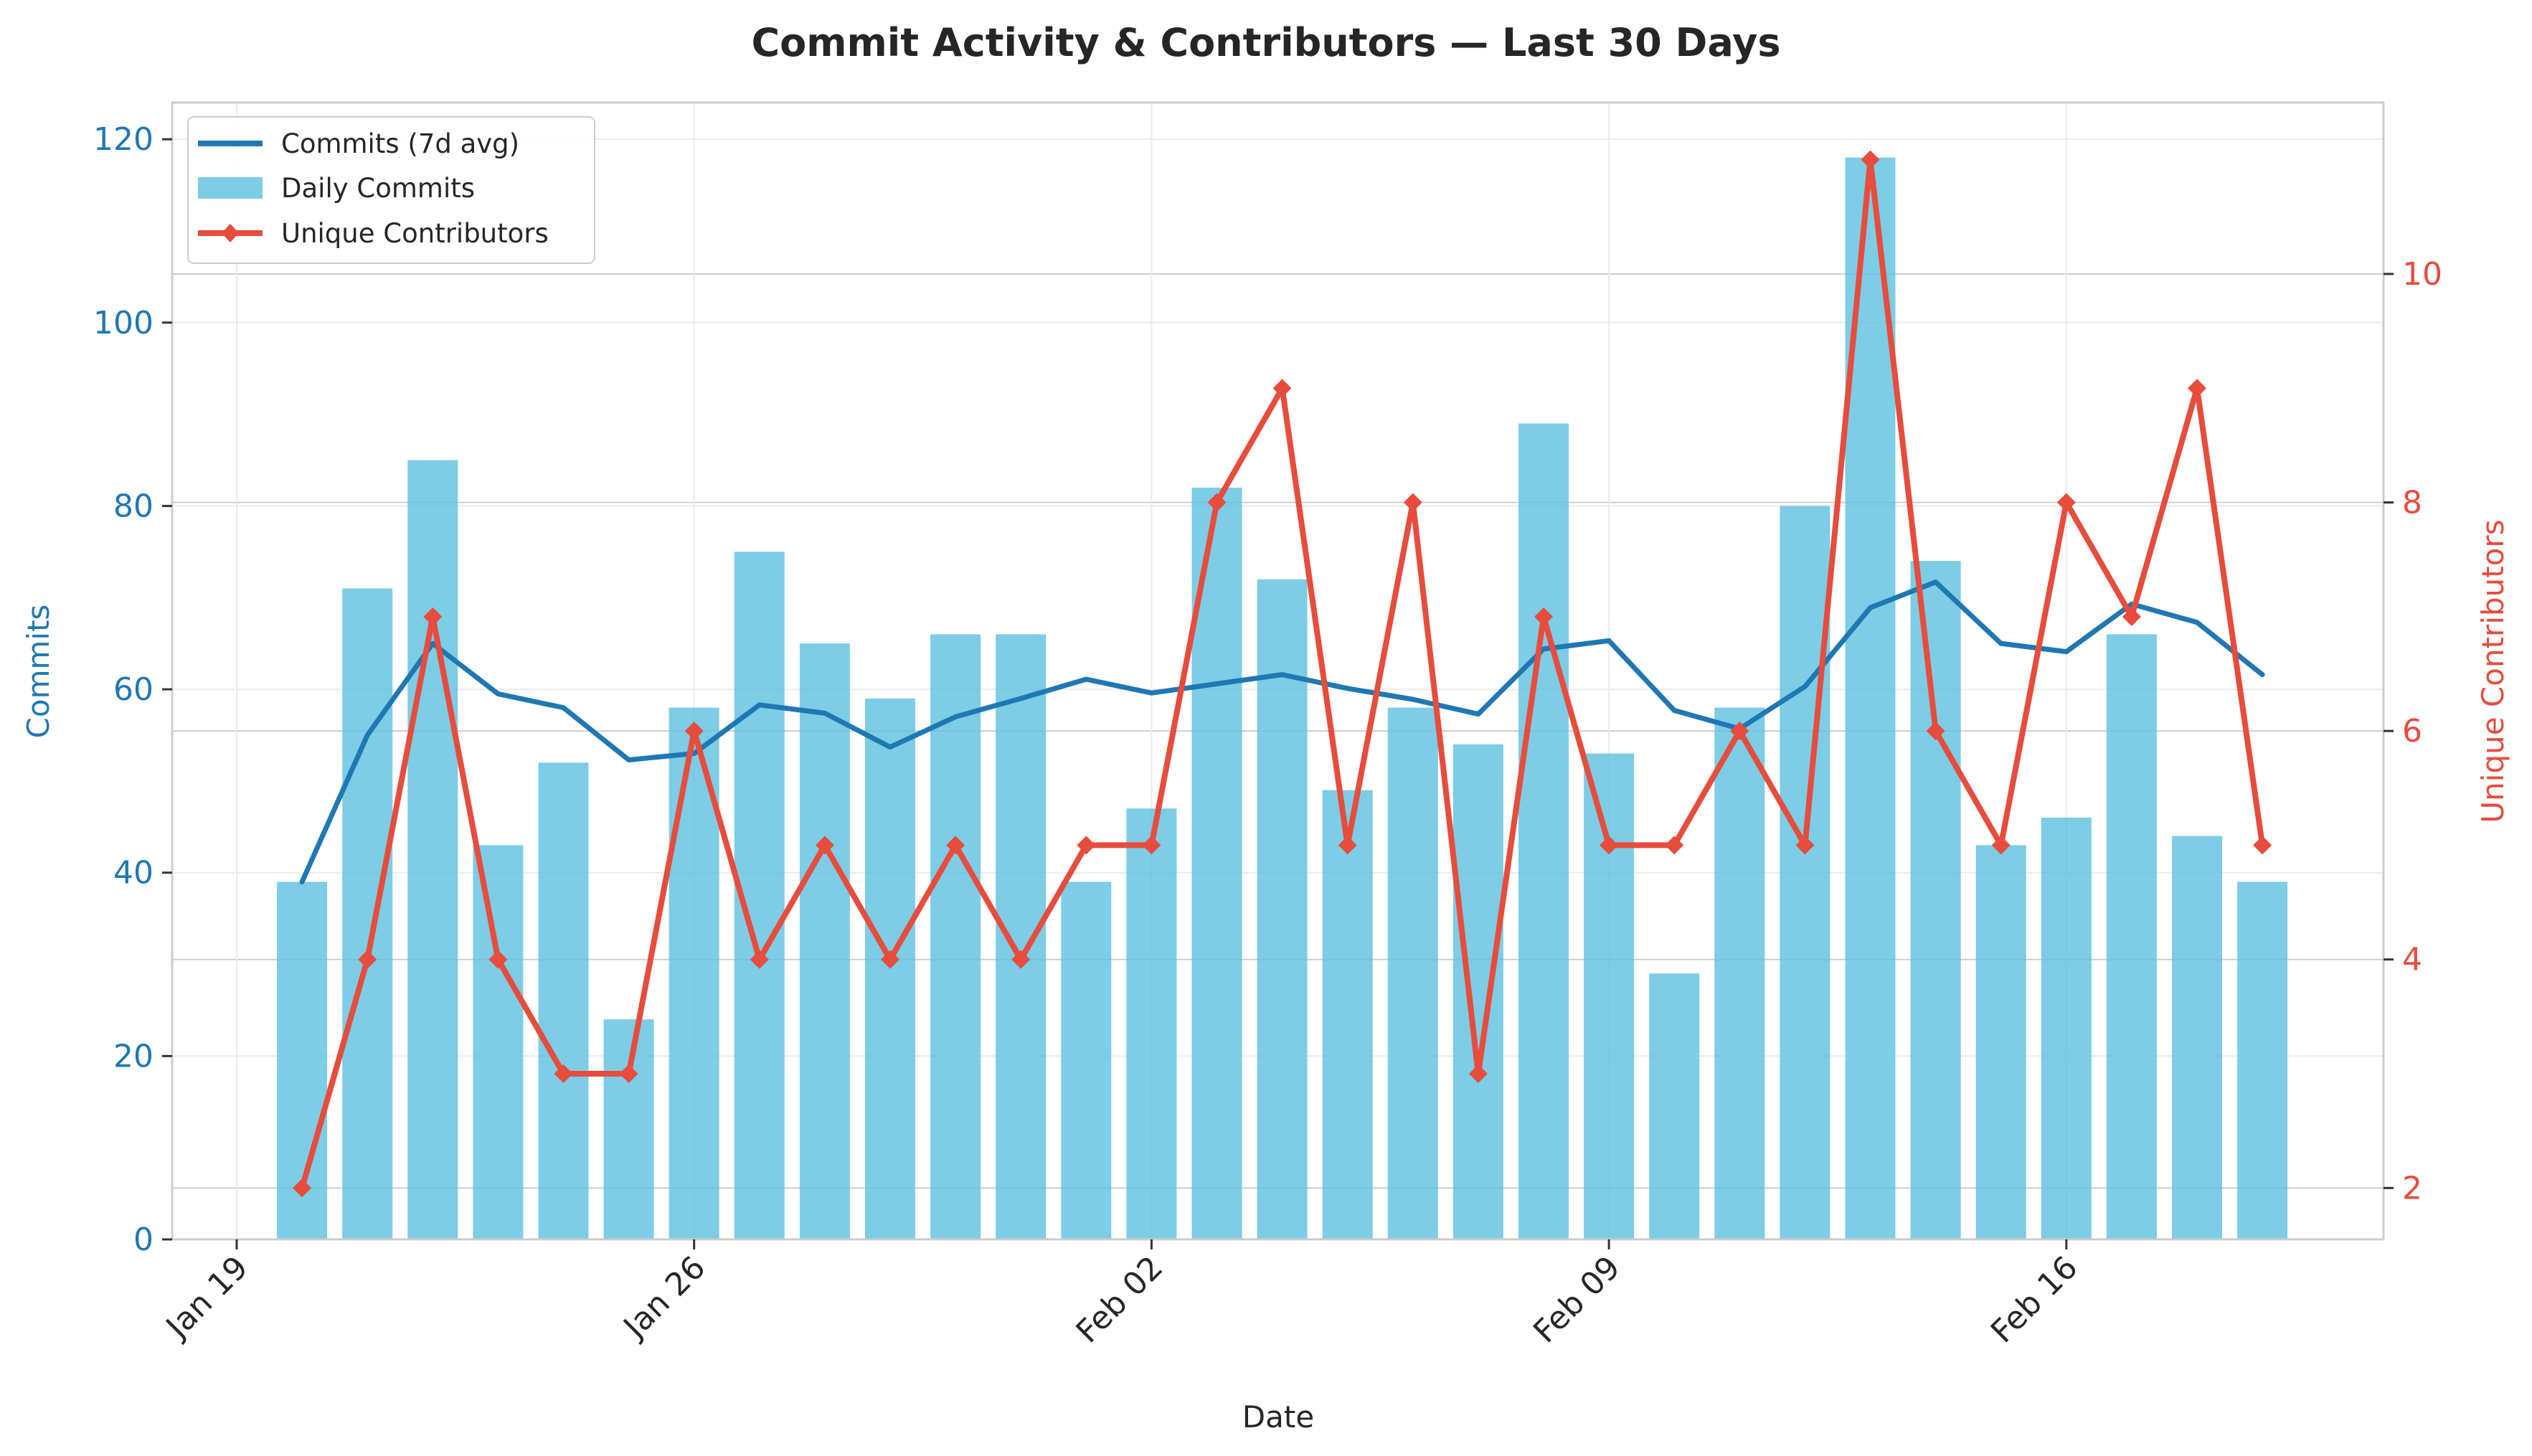 The width and height of the screenshot is (2532, 1456). I want to click on x-axis-label: Date, so click(1278, 1416).